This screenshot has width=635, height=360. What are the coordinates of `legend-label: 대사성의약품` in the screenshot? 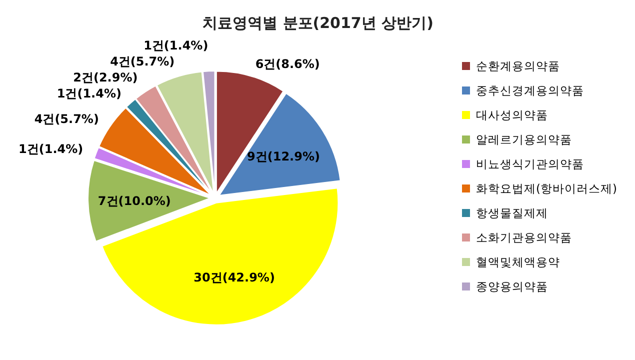 It's located at (512, 115).